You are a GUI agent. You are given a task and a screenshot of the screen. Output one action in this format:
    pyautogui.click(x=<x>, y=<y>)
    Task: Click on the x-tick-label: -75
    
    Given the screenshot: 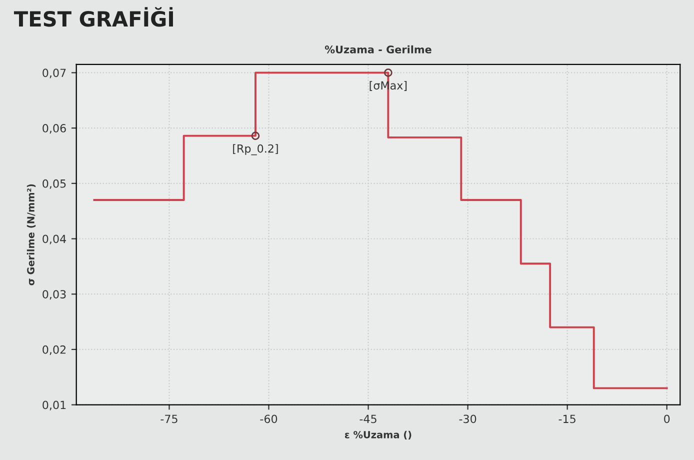 What is the action you would take?
    pyautogui.click(x=169, y=419)
    